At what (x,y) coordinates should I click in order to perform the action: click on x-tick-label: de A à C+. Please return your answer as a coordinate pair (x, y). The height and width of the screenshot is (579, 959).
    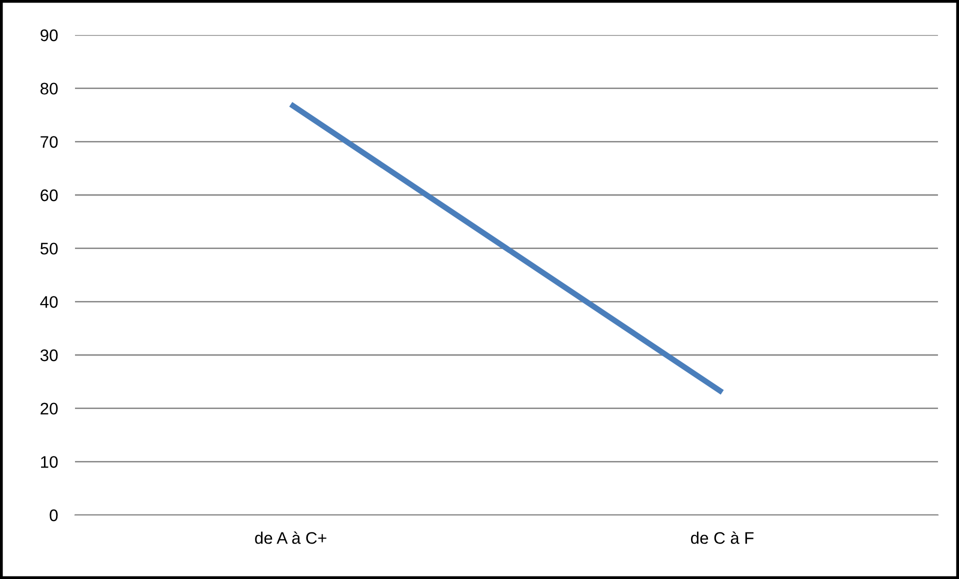
    Looking at the image, I should click on (290, 537).